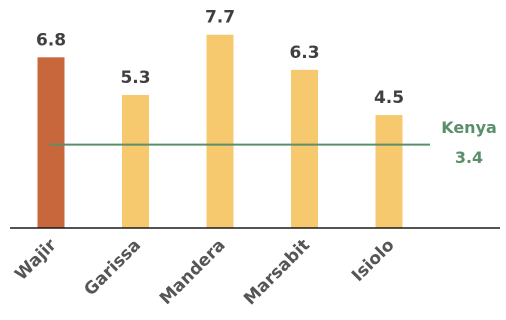  I want to click on value-label-marsabit: 6.3, so click(304, 53).